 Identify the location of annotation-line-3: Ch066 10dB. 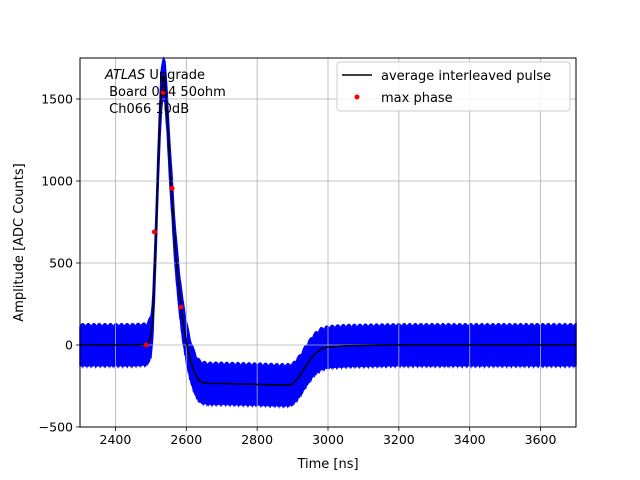
(147, 109).